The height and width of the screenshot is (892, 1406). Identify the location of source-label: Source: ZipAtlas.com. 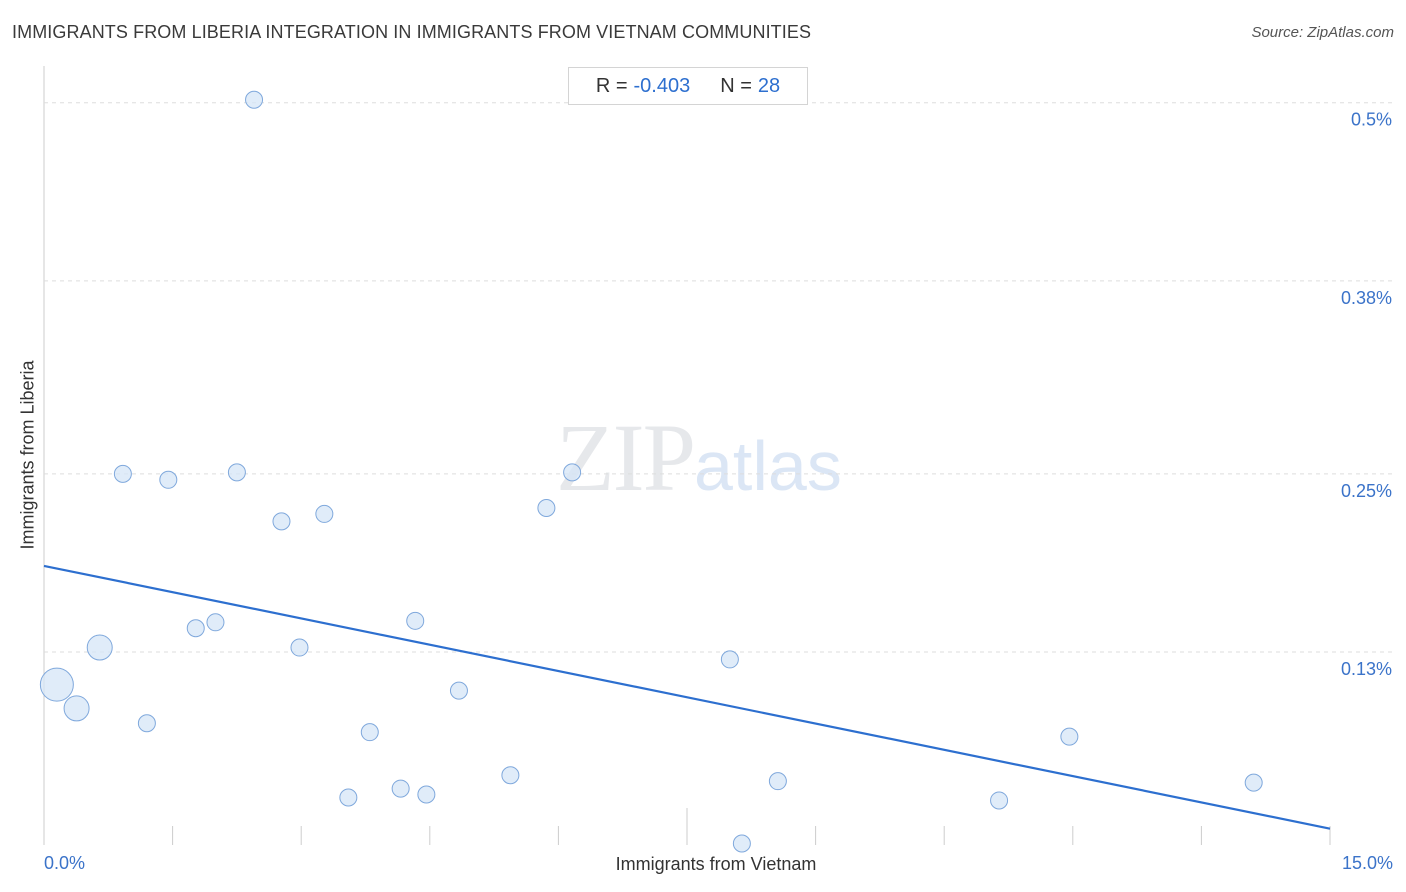
(1322, 32).